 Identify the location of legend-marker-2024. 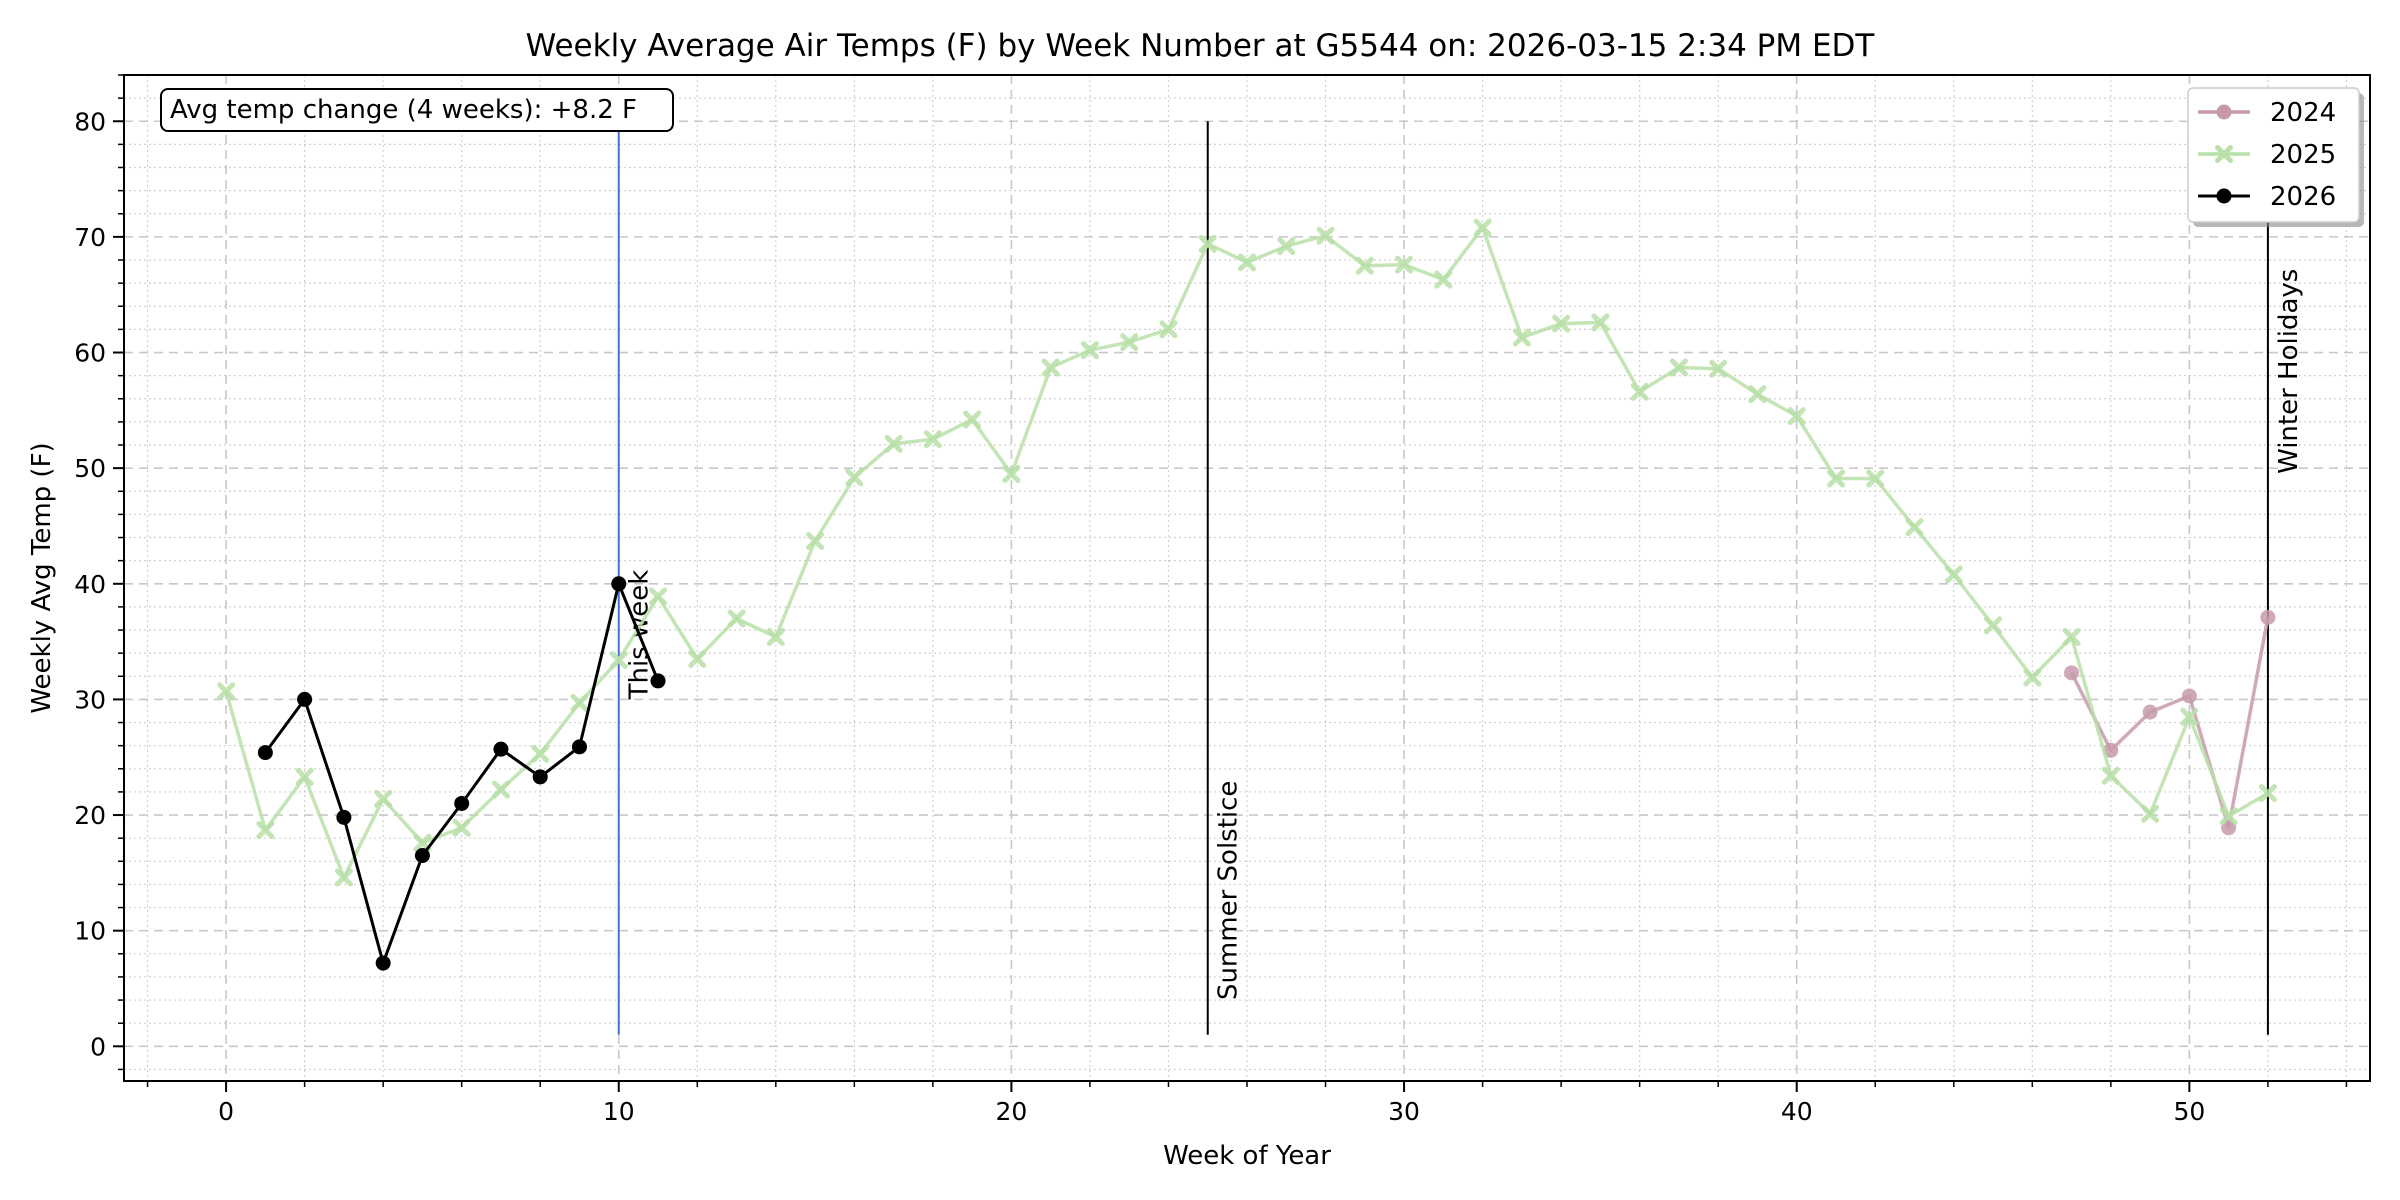
(2224, 112).